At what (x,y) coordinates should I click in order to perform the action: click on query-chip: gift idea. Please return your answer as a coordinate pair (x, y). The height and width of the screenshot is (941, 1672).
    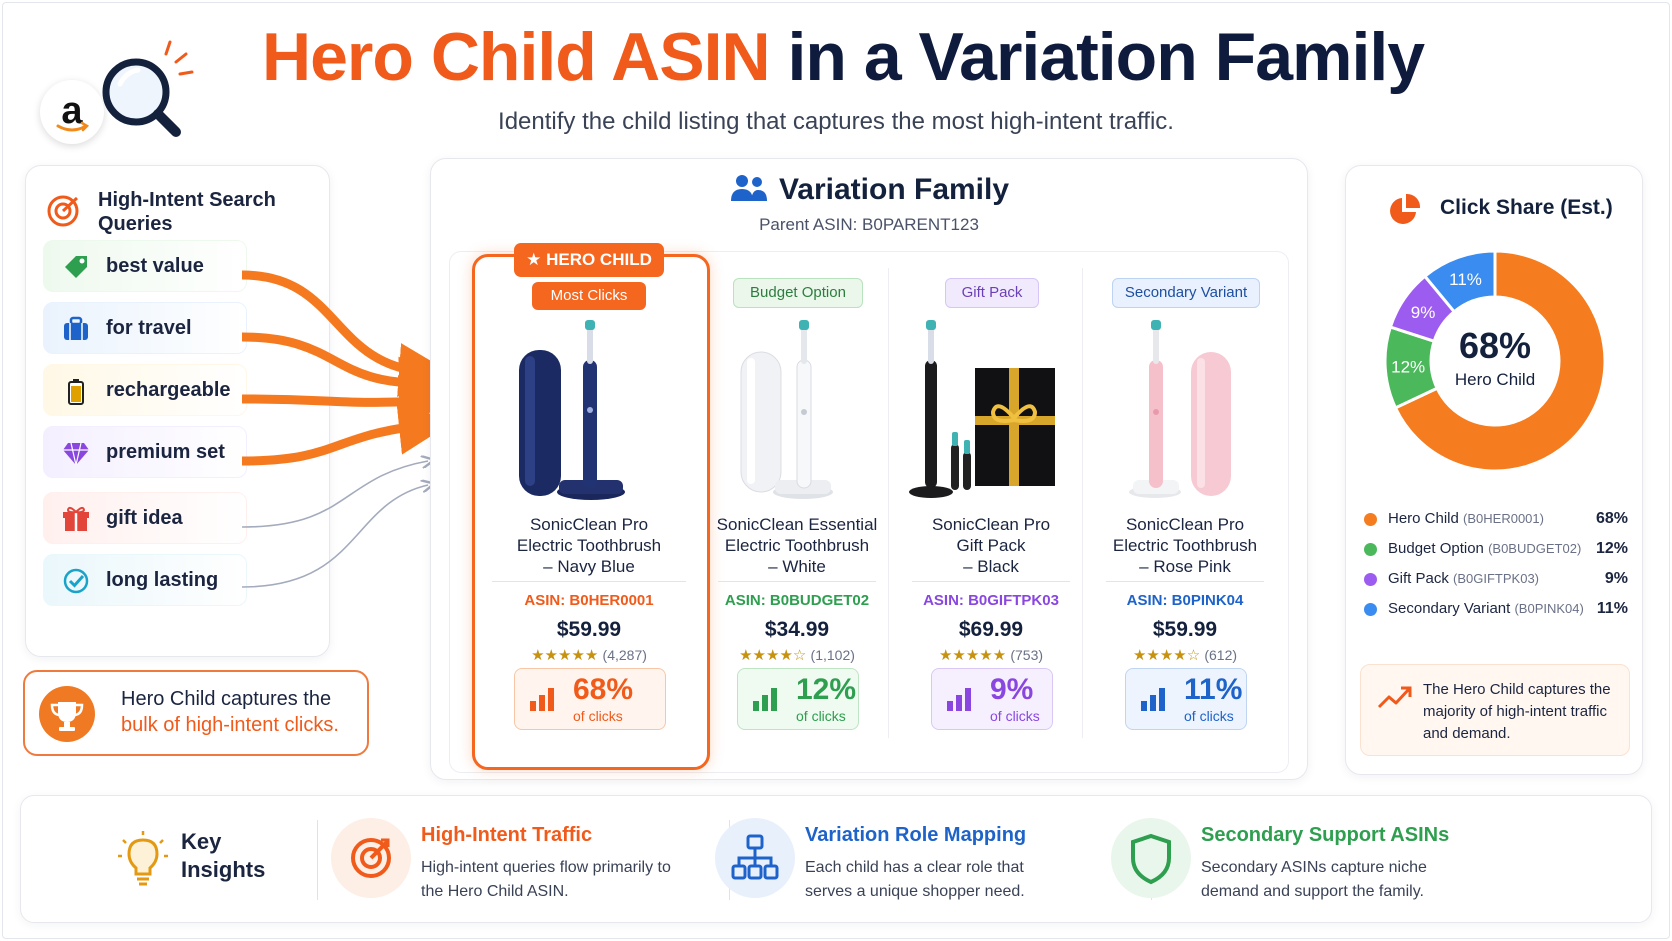
    Looking at the image, I should click on (145, 518).